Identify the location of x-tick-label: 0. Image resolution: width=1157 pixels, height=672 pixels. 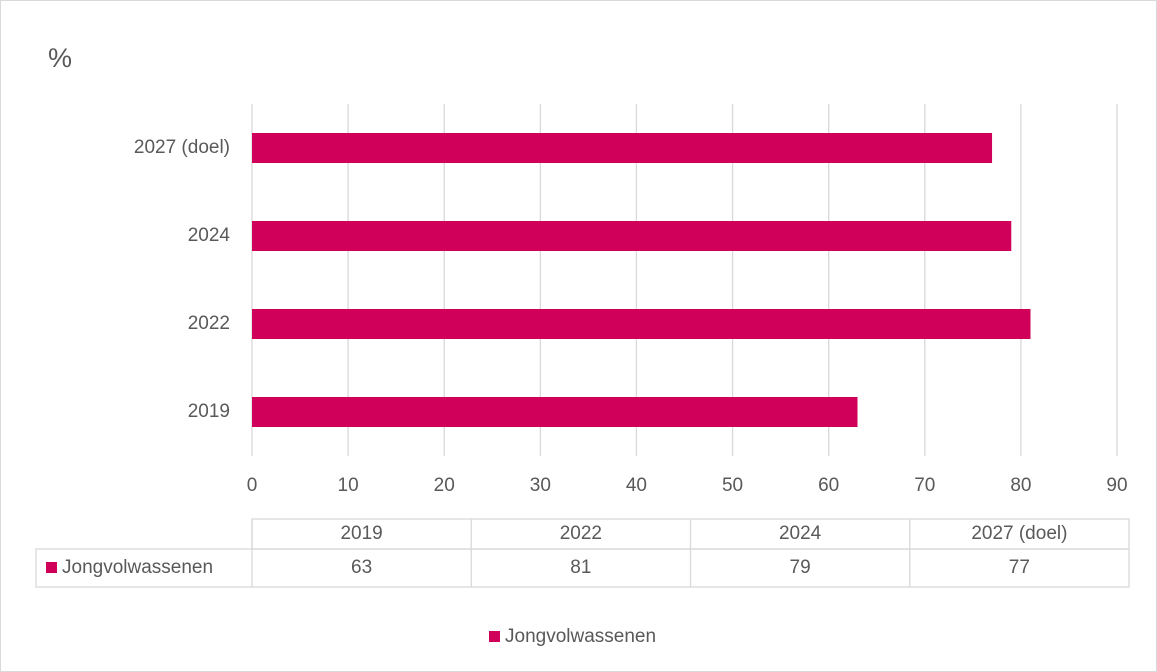
(252, 485).